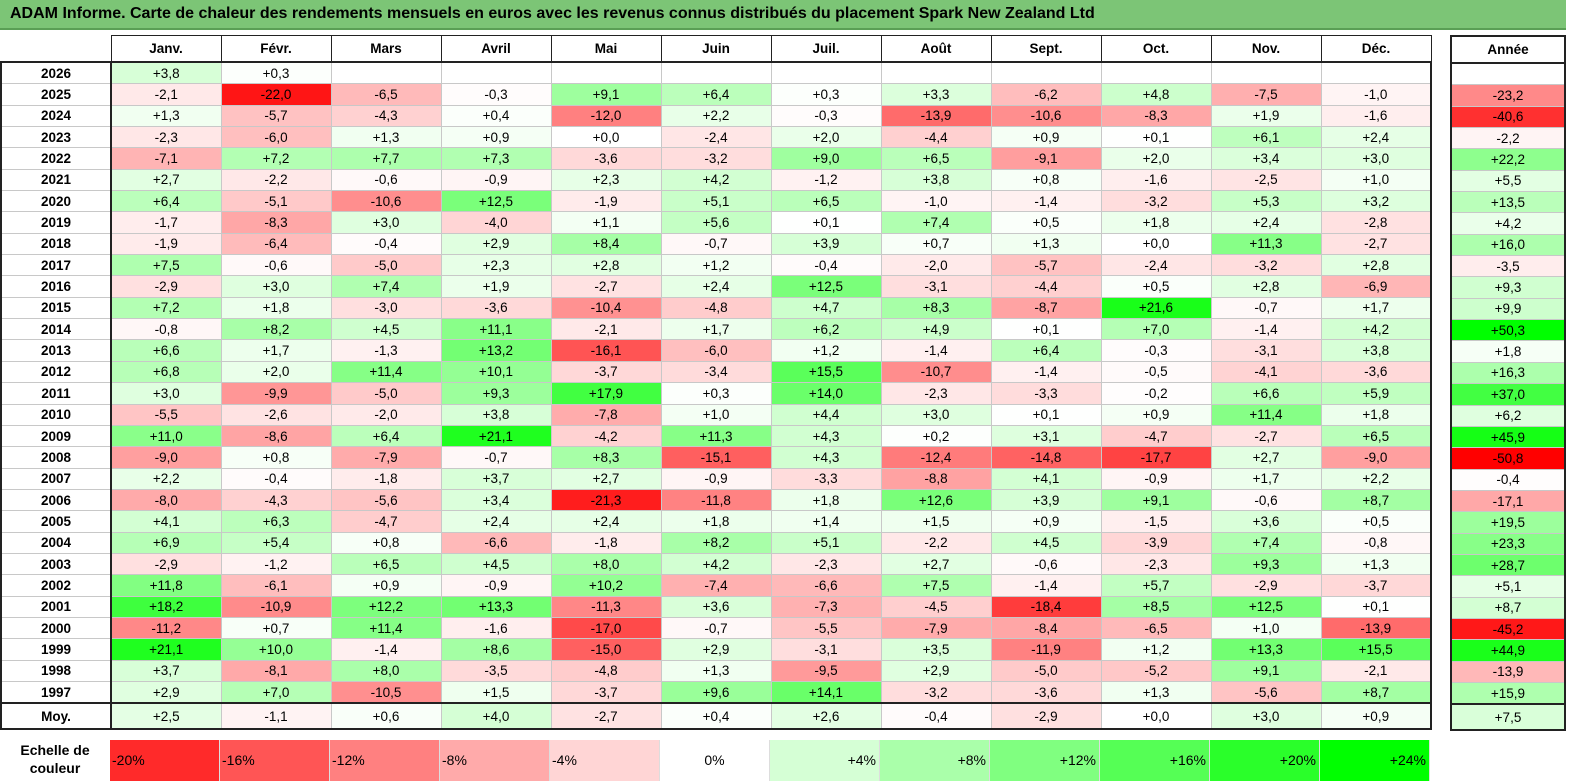 This screenshot has height=783, width=1570. Describe the element at coordinates (496, 372) in the screenshot. I see `heatmap-cell: +10,1` at that location.